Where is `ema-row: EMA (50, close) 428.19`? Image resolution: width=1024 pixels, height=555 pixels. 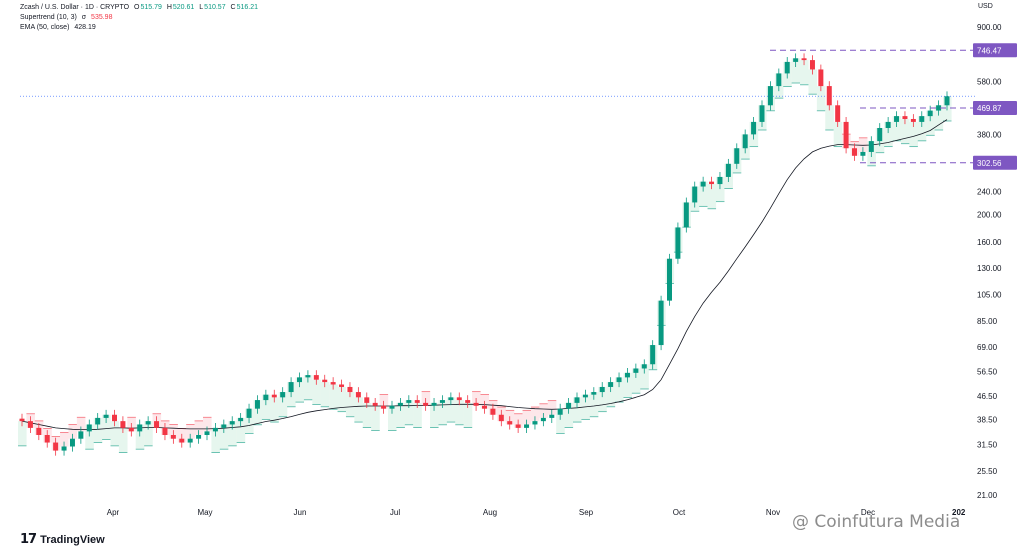 ema-row: EMA (50, close) 428.19 is located at coordinates (139, 28).